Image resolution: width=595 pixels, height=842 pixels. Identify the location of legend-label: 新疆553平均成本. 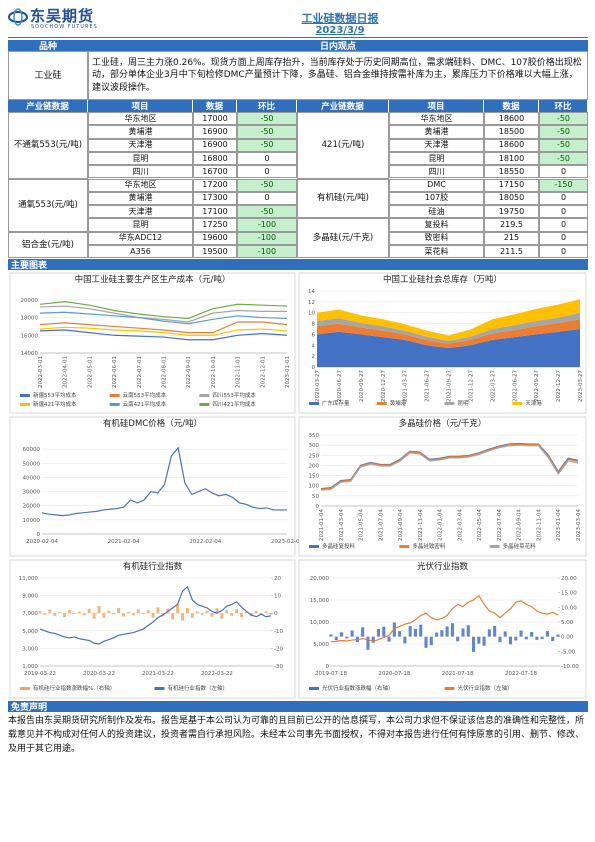
(55, 395).